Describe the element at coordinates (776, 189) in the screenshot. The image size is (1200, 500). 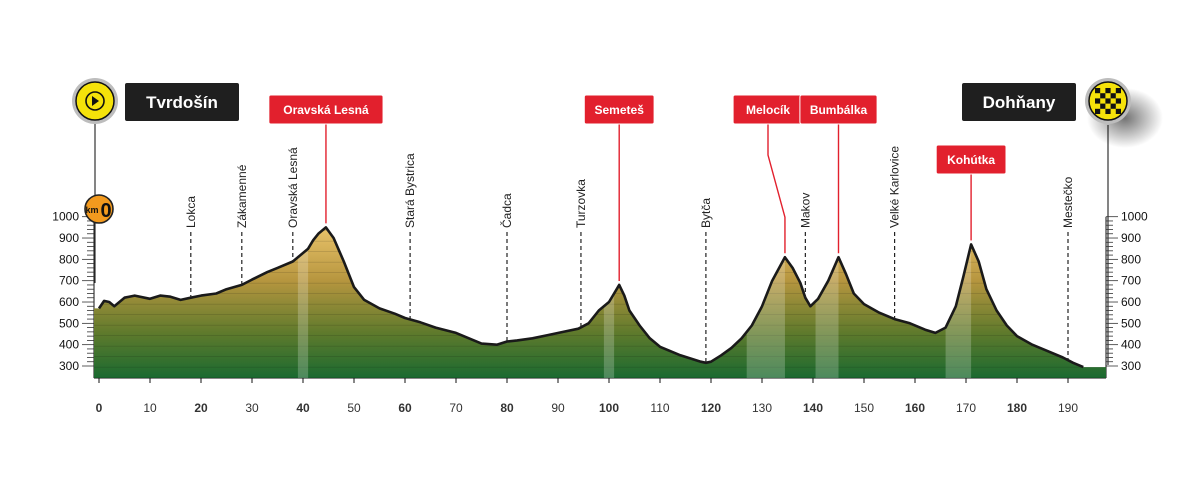
I see `climb-leader-line` at that location.